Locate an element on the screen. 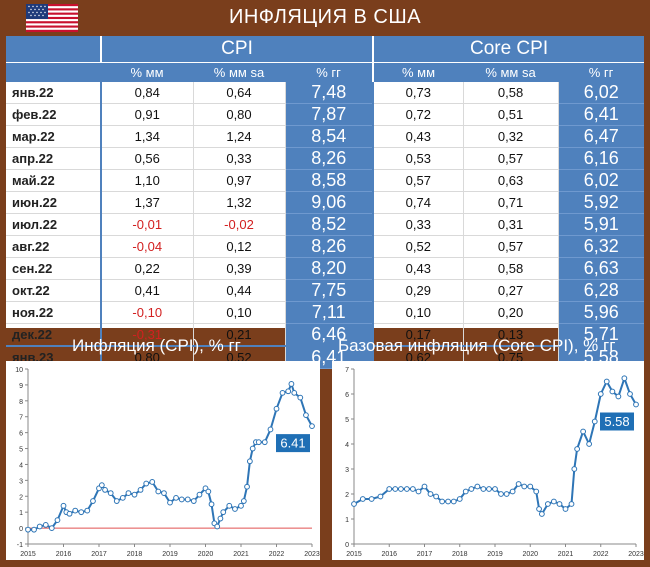  x-tick-label: 2022 is located at coordinates (601, 554).